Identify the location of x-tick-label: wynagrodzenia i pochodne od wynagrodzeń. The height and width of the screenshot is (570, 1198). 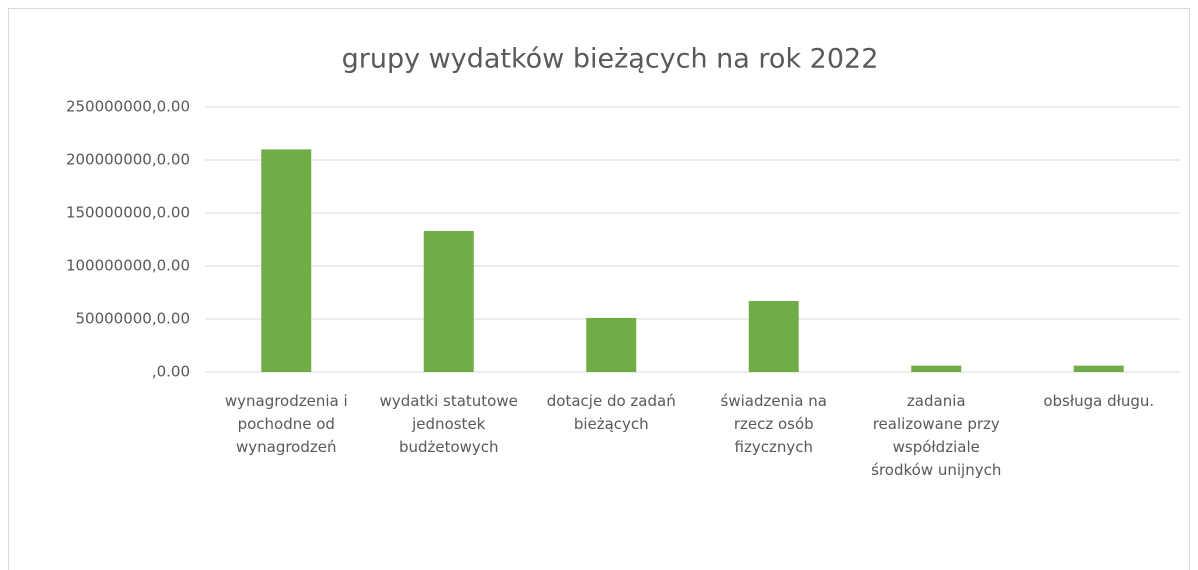
(286, 424).